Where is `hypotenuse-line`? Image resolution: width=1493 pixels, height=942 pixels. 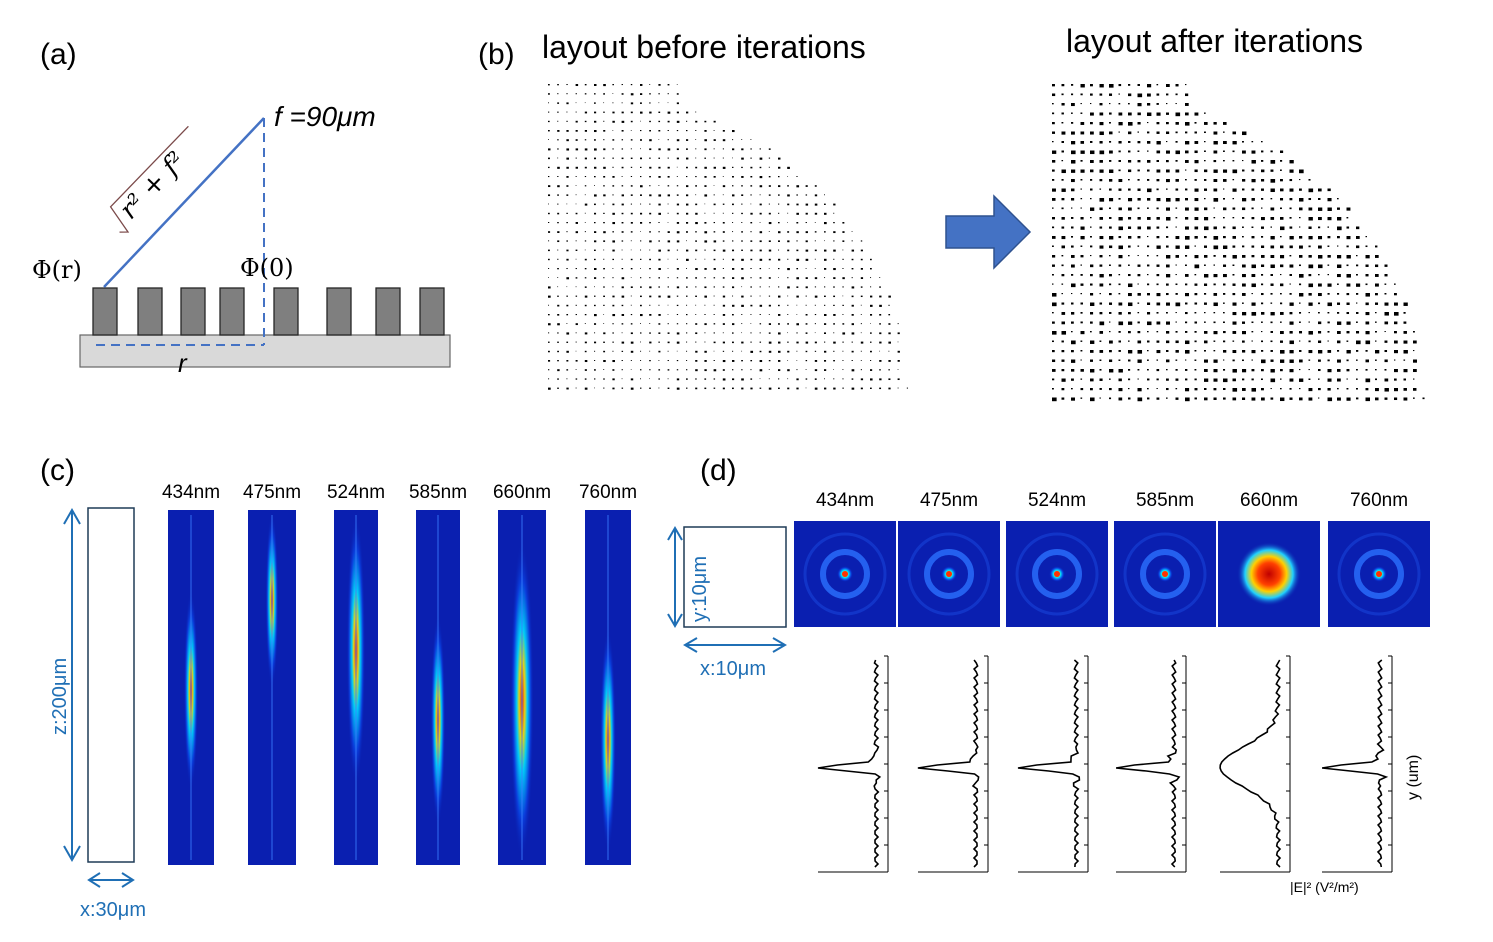
hypotenuse-line is located at coordinates (184, 202).